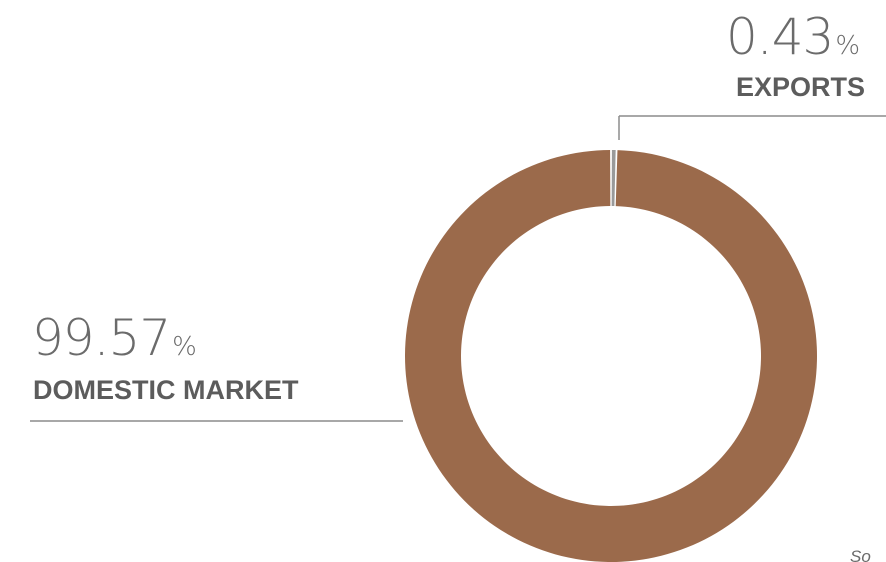  I want to click on exports-value-unit: %, so click(848, 46).